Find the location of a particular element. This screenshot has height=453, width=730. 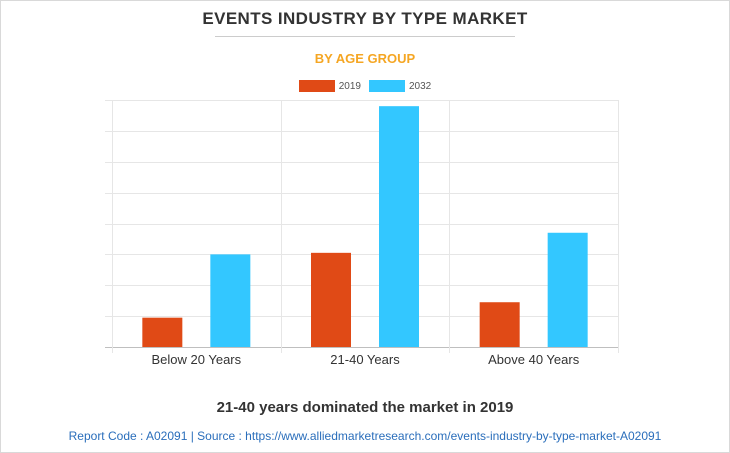

chart-caption: 21-40 years dominated the market in 2019 is located at coordinates (365, 407).